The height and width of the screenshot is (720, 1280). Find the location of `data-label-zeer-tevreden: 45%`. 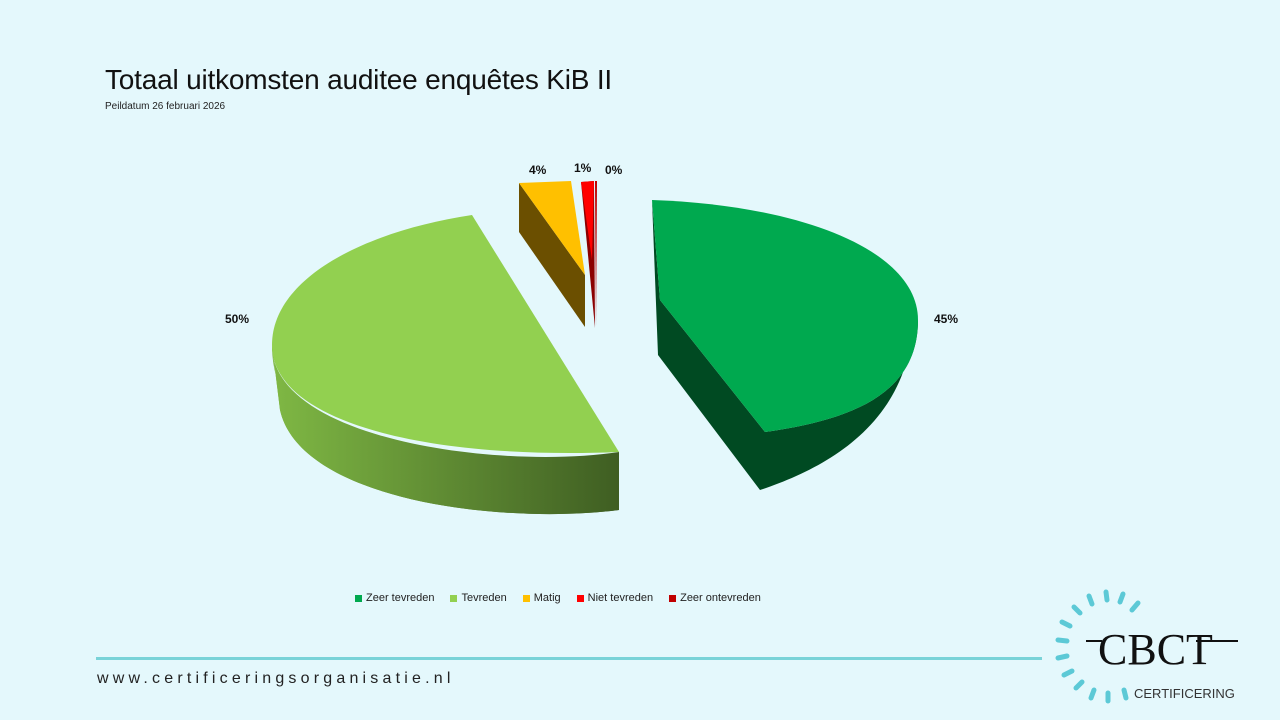

data-label-zeer-tevreden: 45% is located at coordinates (946, 319).